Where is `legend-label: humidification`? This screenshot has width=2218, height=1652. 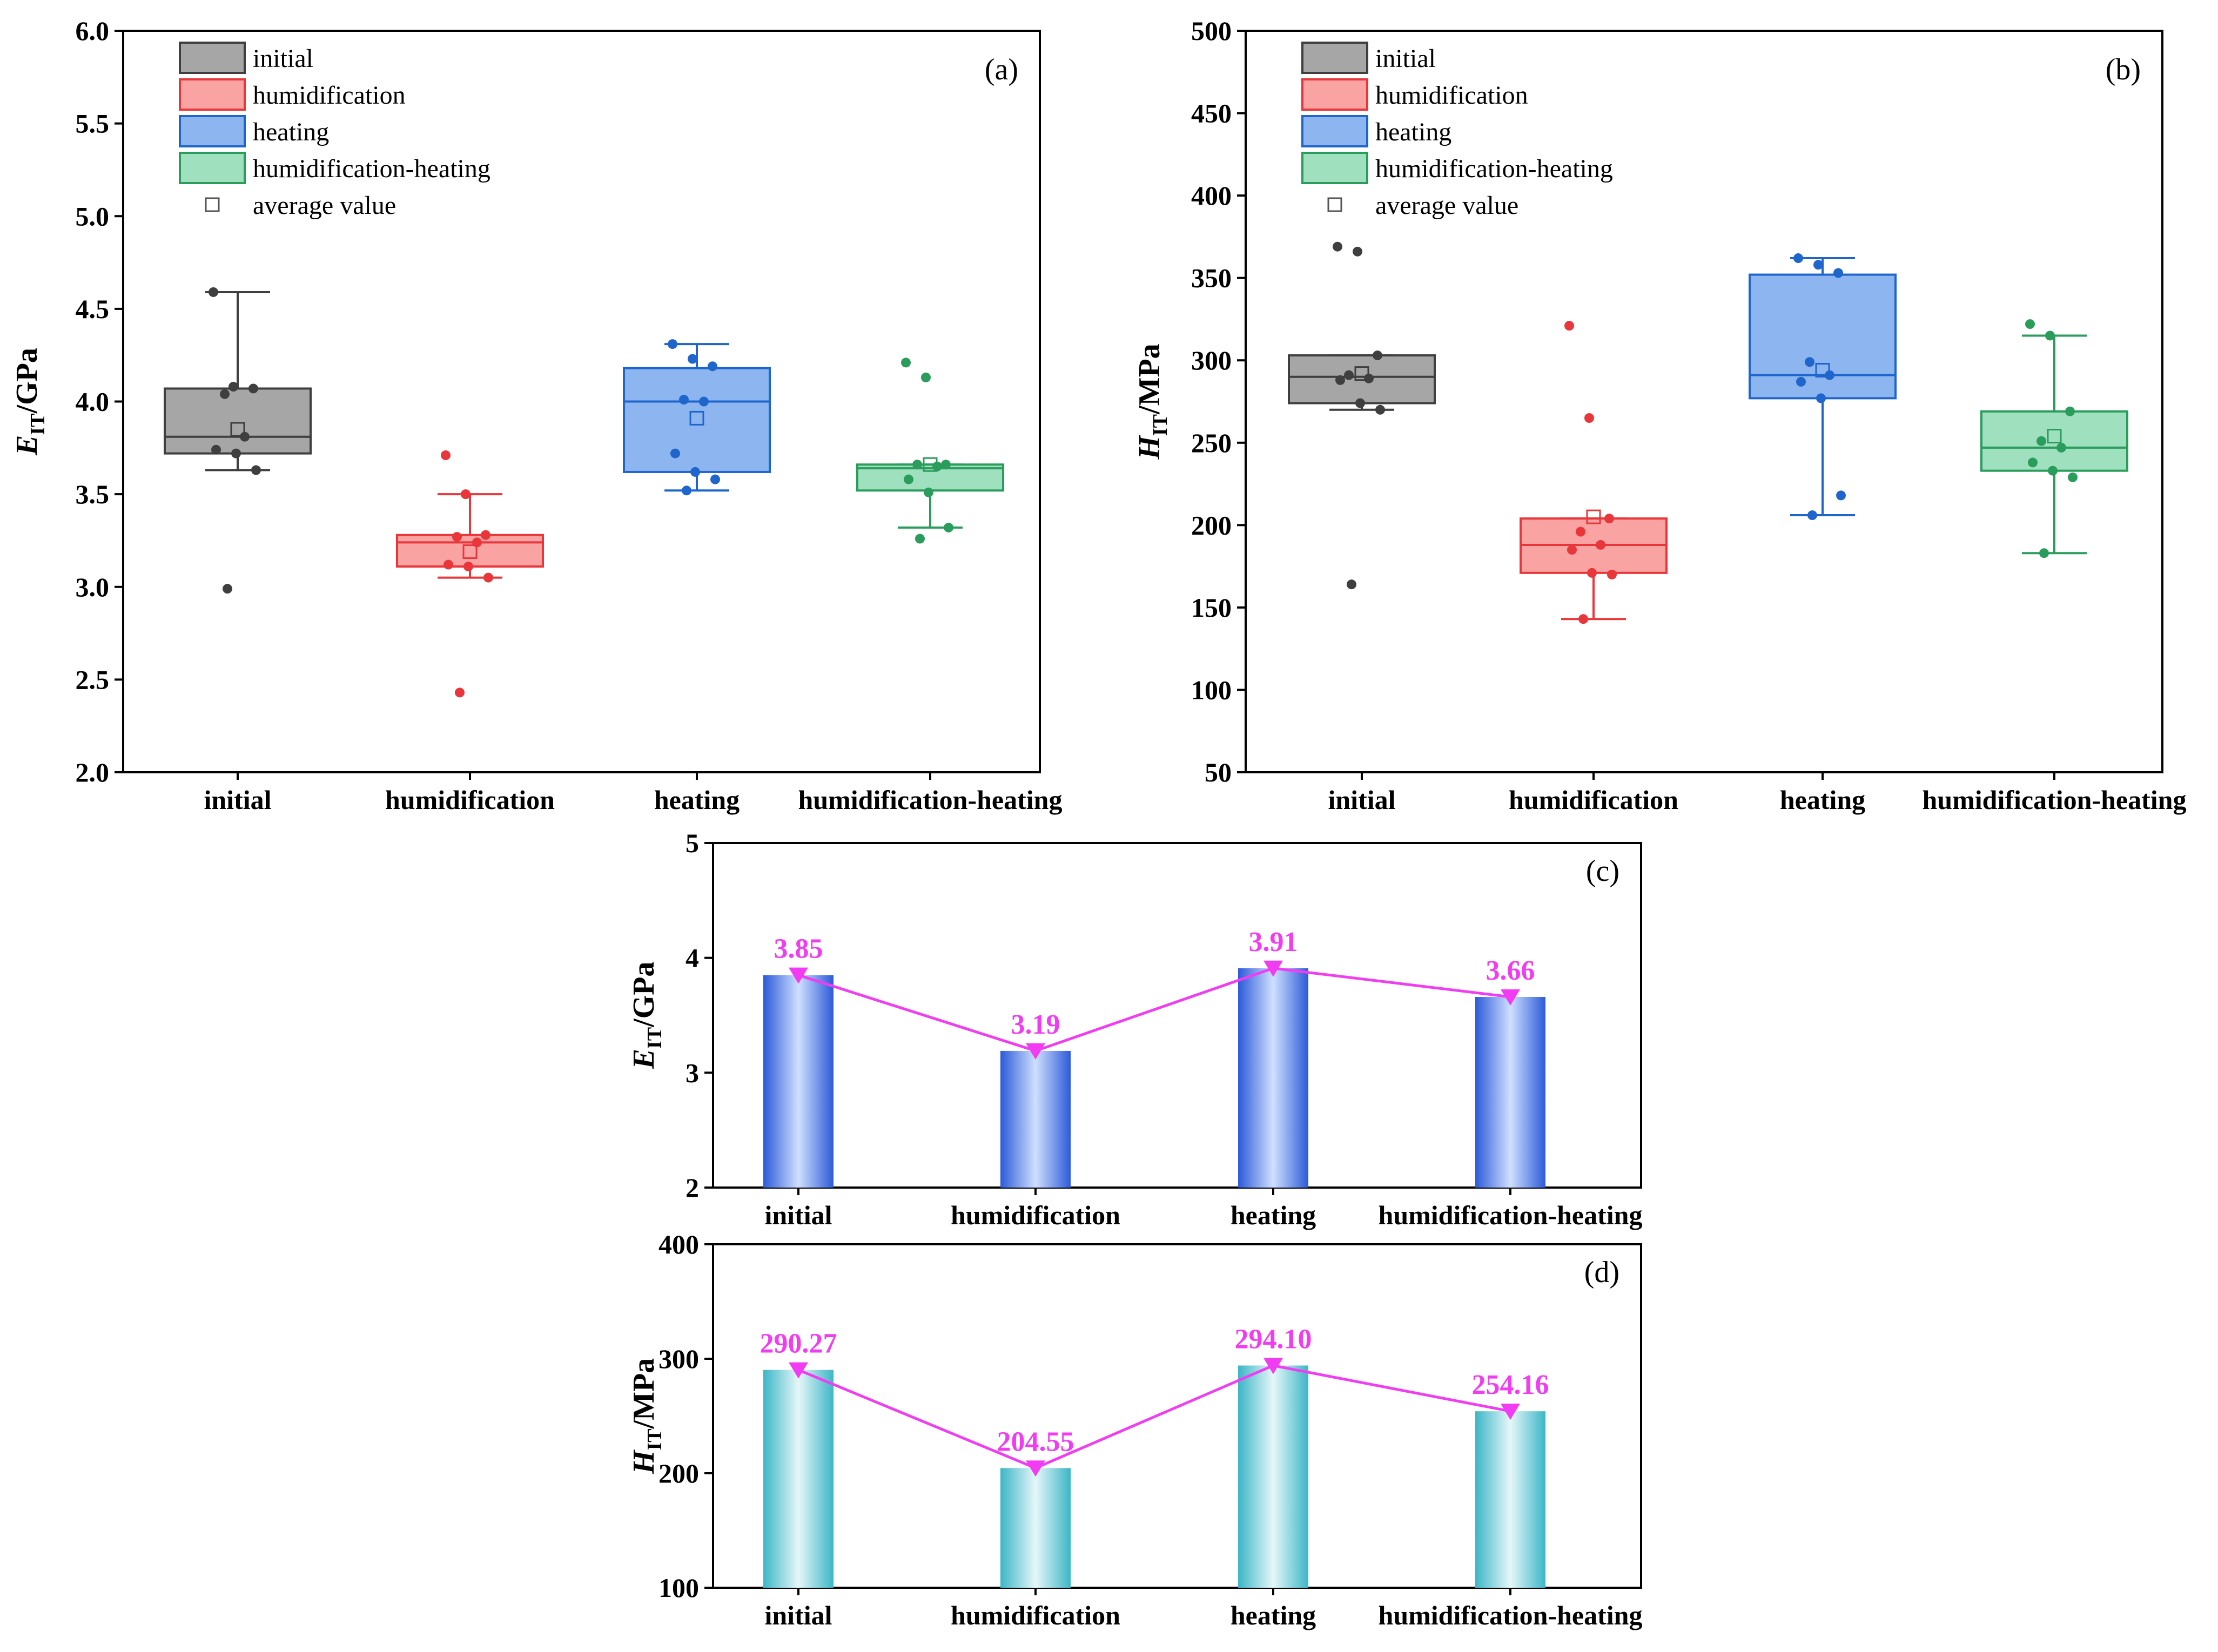 legend-label: humidification is located at coordinates (1451, 95).